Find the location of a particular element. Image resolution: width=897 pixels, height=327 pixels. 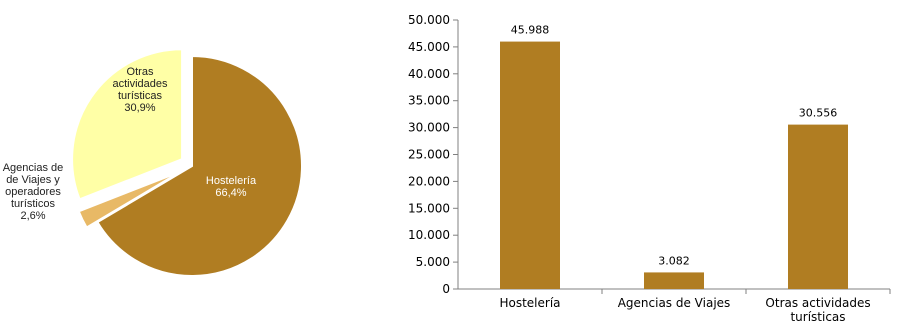

pie-slice-label-line: Hostelería is located at coordinates (231, 181).